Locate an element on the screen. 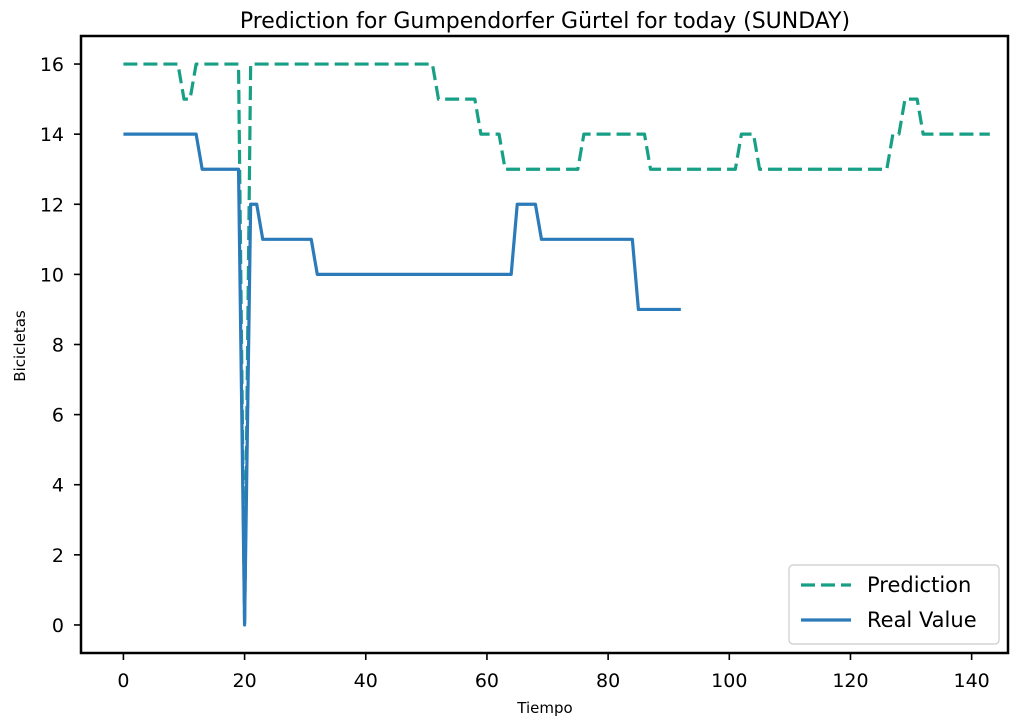 Image resolution: width=1029 pixels, height=727 pixels. y-tick-label: 14 is located at coordinates (52, 135).